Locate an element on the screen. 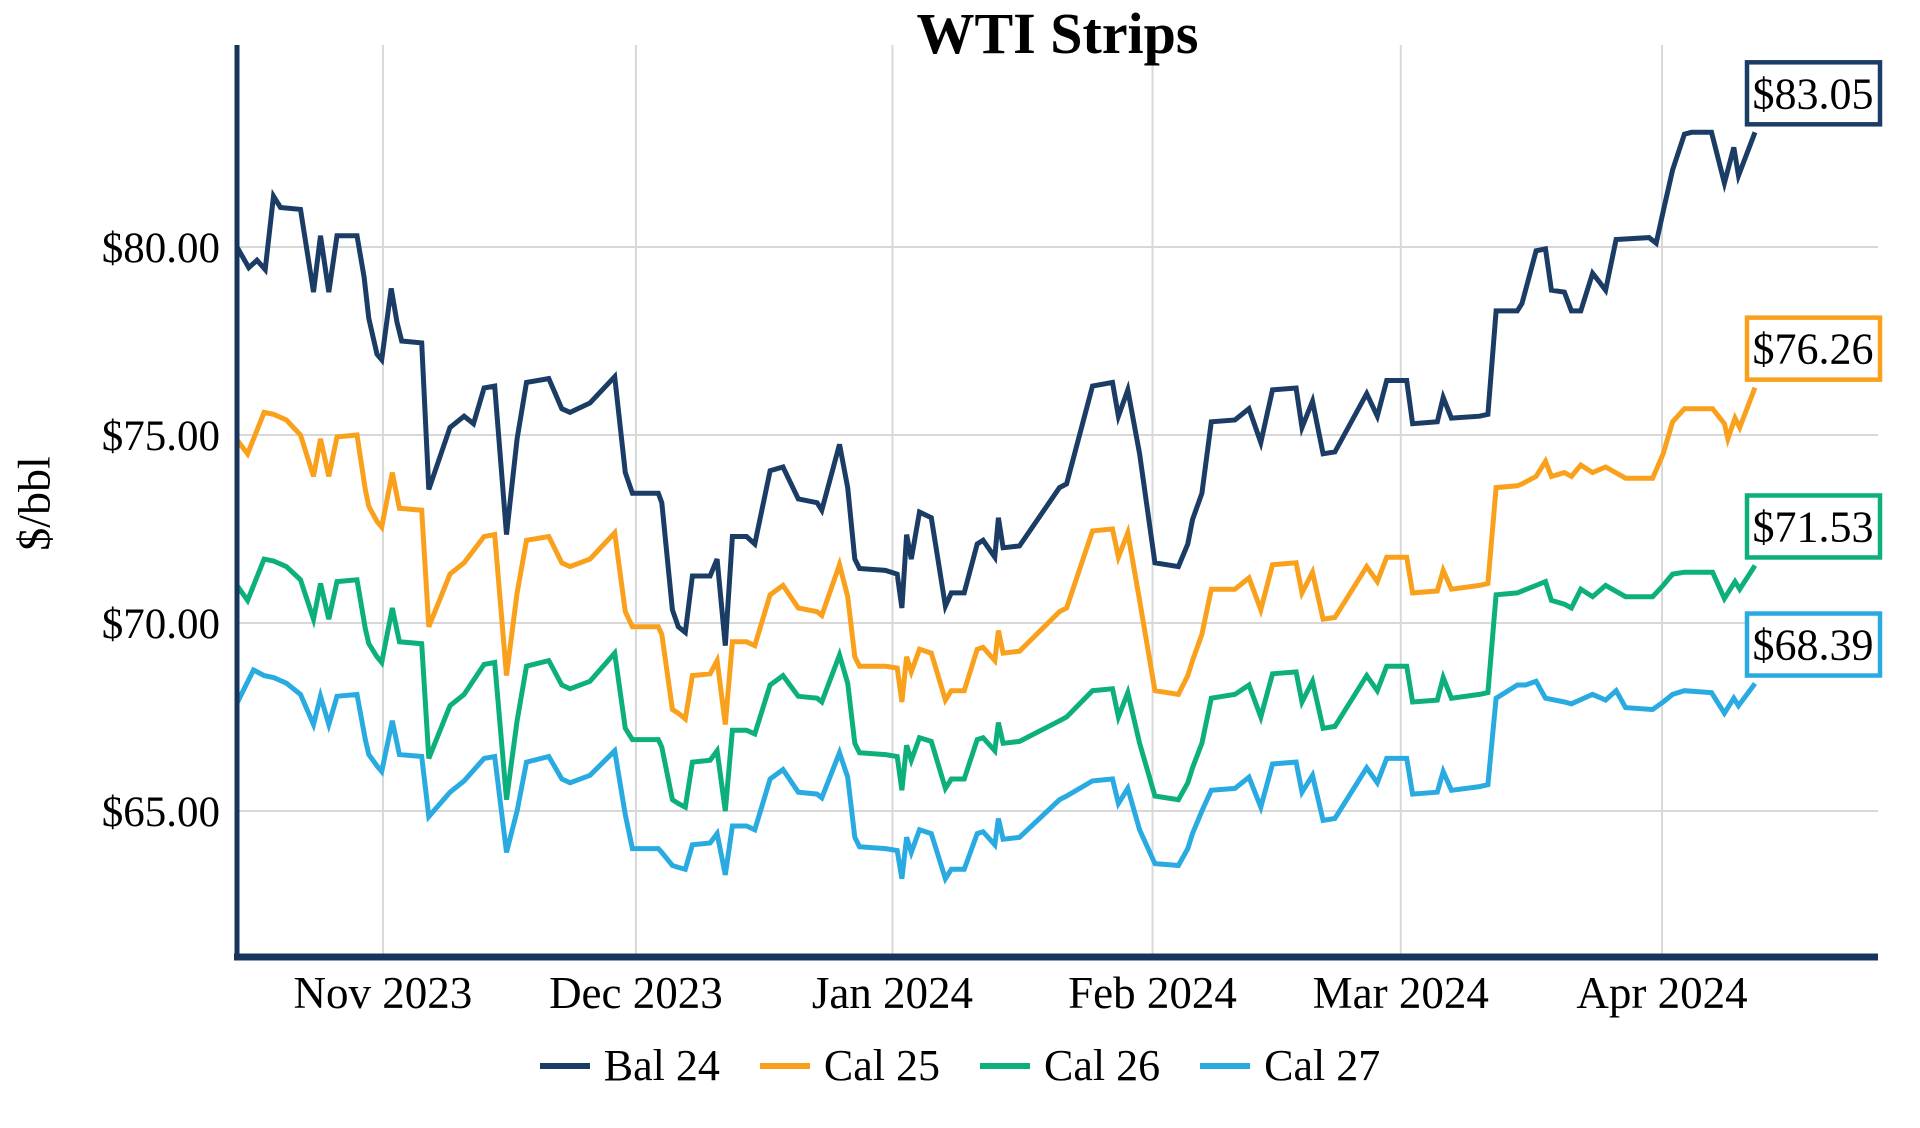  x-tick-label: Dec 2023 is located at coordinates (636, 993).